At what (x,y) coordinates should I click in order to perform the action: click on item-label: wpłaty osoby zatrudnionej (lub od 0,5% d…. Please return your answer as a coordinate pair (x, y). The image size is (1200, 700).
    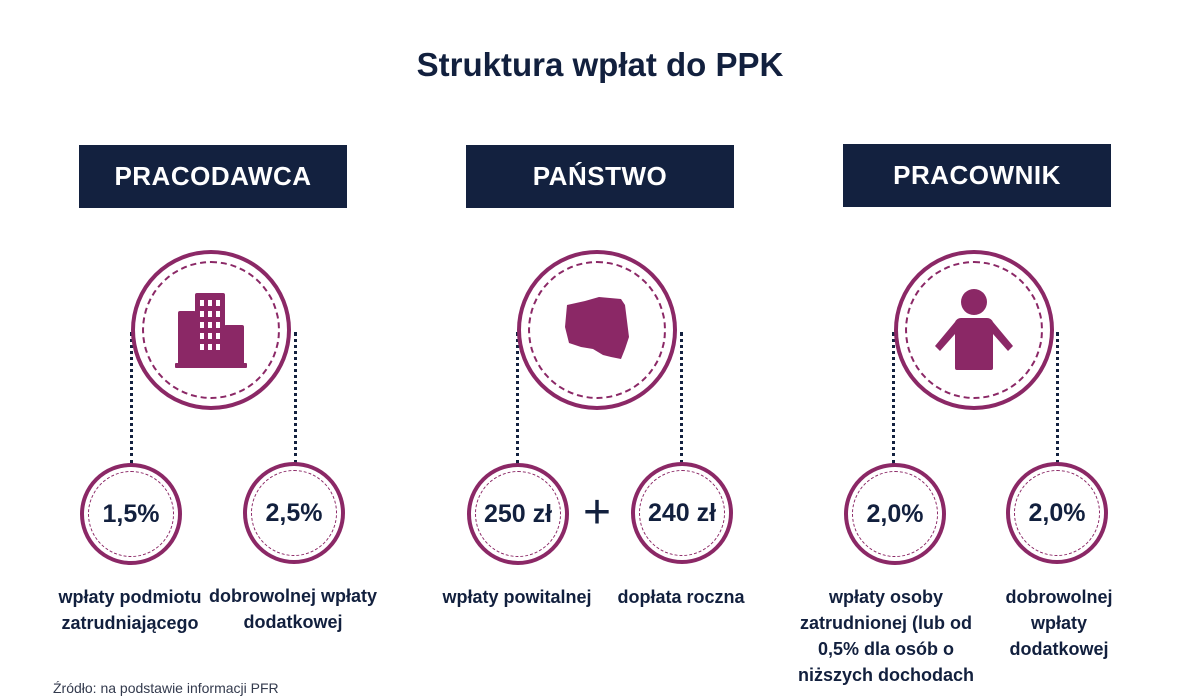
    Looking at the image, I should click on (886, 636).